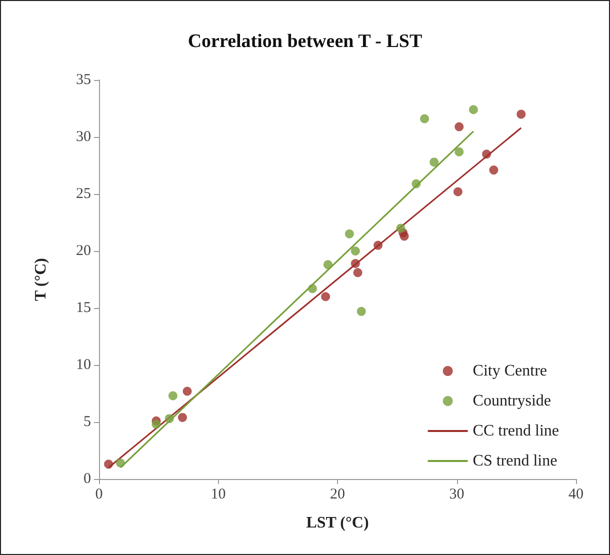  I want to click on legend-label: CS trend line, so click(515, 461).